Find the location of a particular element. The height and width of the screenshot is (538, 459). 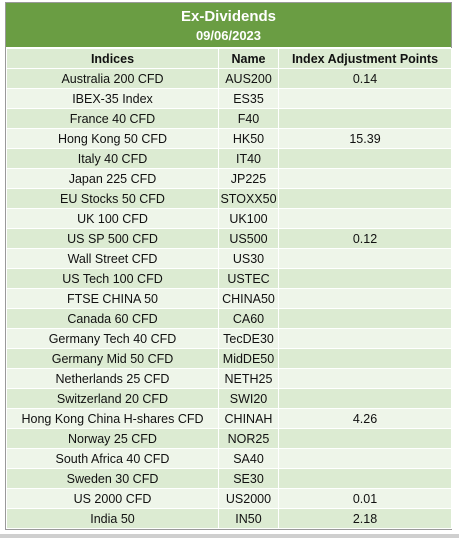

cell-index: UK 100 CFD is located at coordinates (112, 218).